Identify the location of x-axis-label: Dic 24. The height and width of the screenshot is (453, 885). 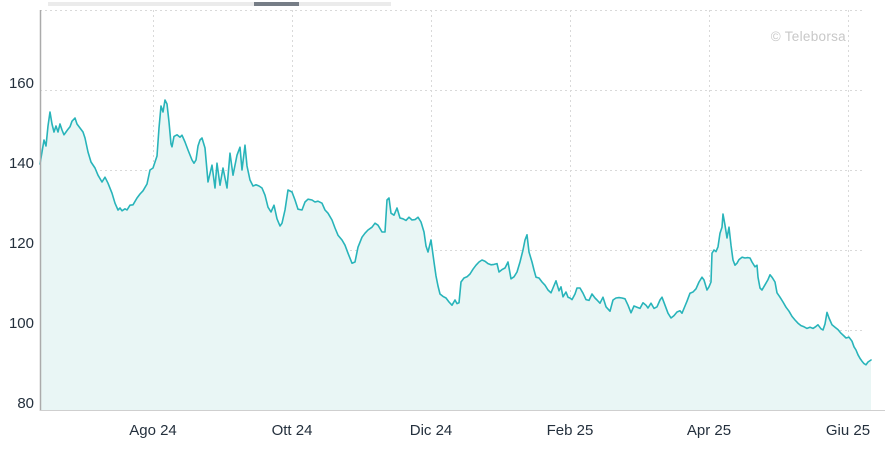
(431, 430).